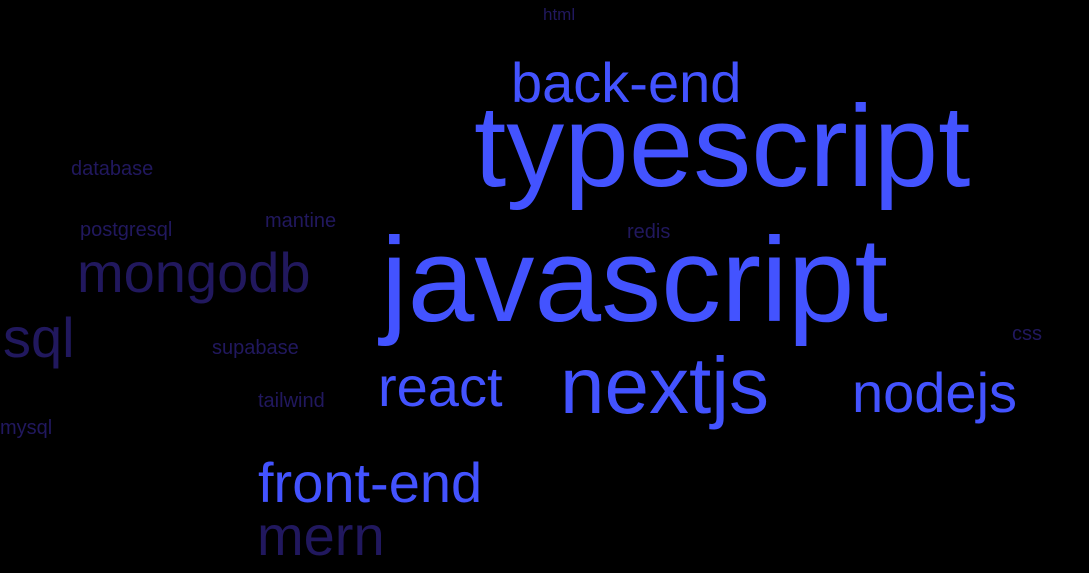 The width and height of the screenshot is (1089, 573). Describe the element at coordinates (664, 385) in the screenshot. I see `word-nextjs: nextjs` at that location.